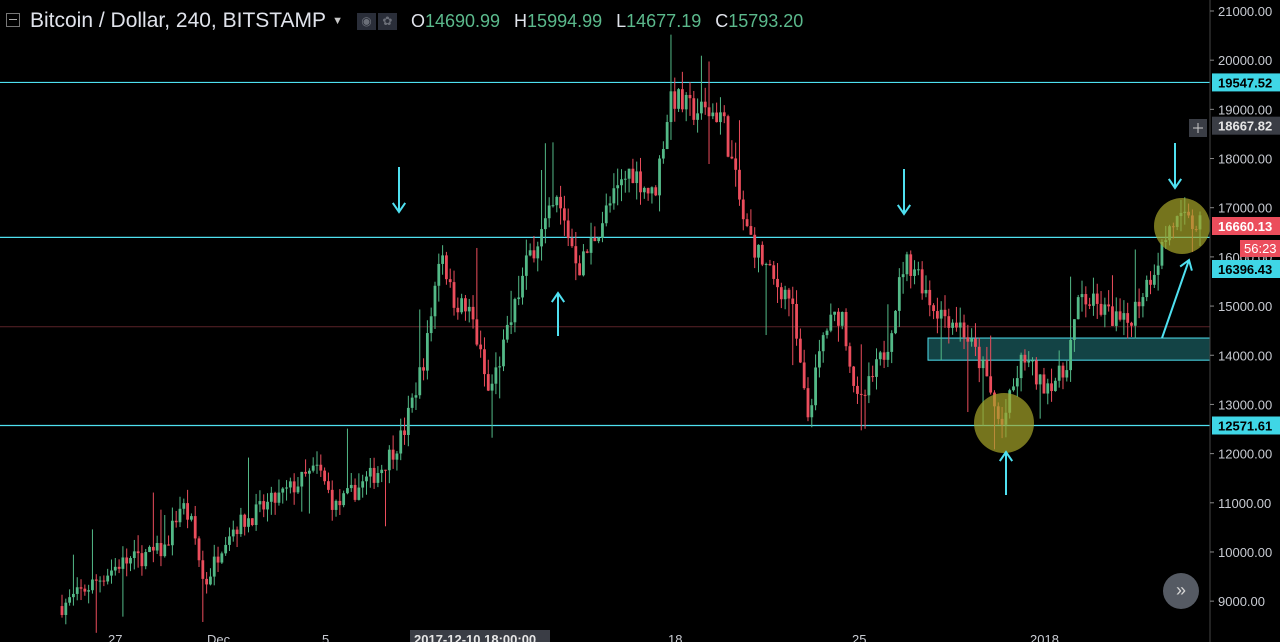 This screenshot has width=1280, height=642. Describe the element at coordinates (1246, 269) in the screenshot. I see `badge-resistance-mid: 16396.43` at that location.